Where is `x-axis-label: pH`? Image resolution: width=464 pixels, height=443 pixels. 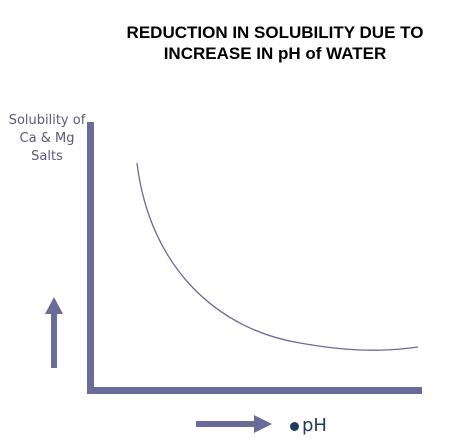 x-axis-label: pH is located at coordinates (308, 426).